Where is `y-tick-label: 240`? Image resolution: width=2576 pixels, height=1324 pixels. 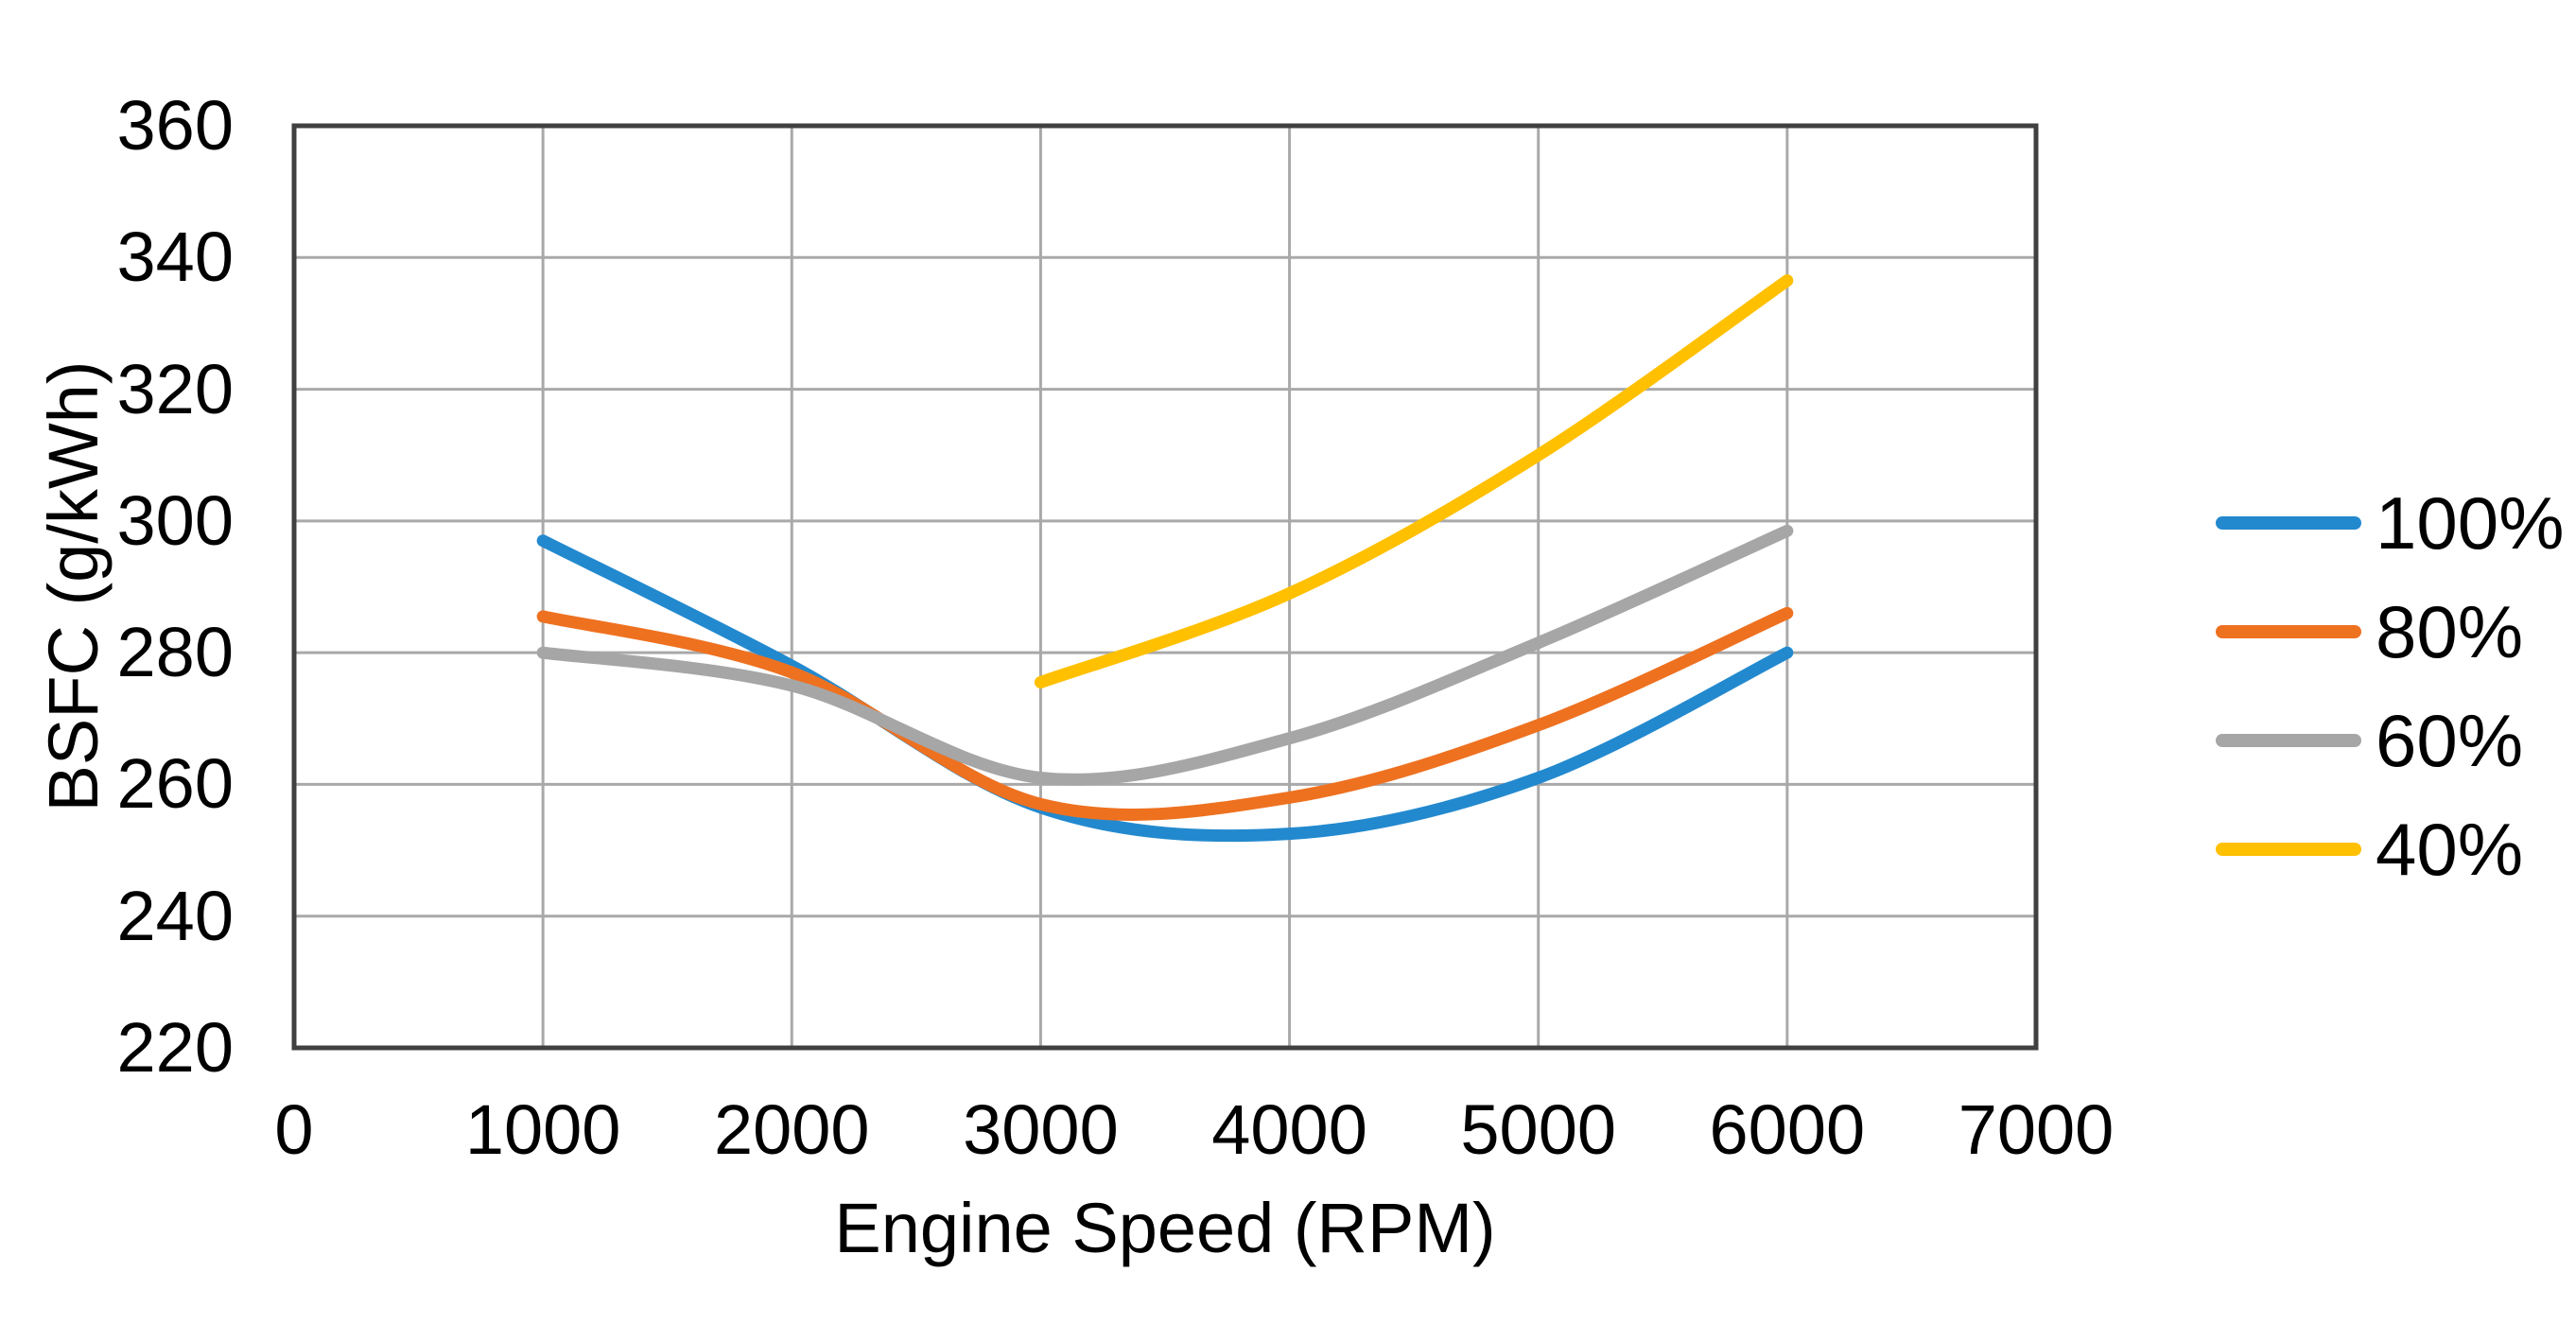
y-tick-label: 240 is located at coordinates (175, 915).